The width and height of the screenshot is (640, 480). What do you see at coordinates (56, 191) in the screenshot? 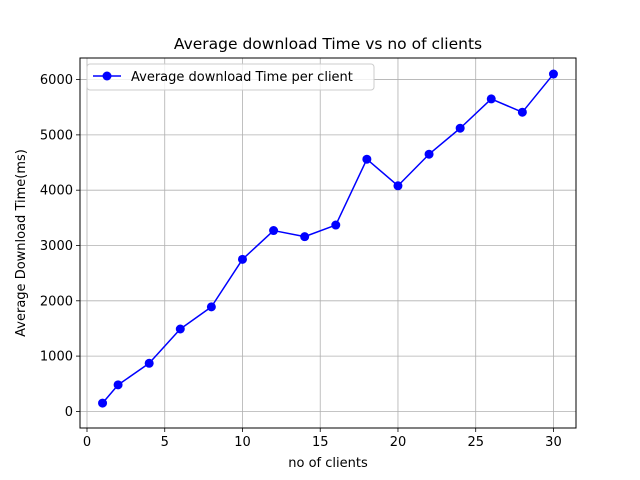
I see `y-tick-label: 4000` at bounding box center [56, 191].